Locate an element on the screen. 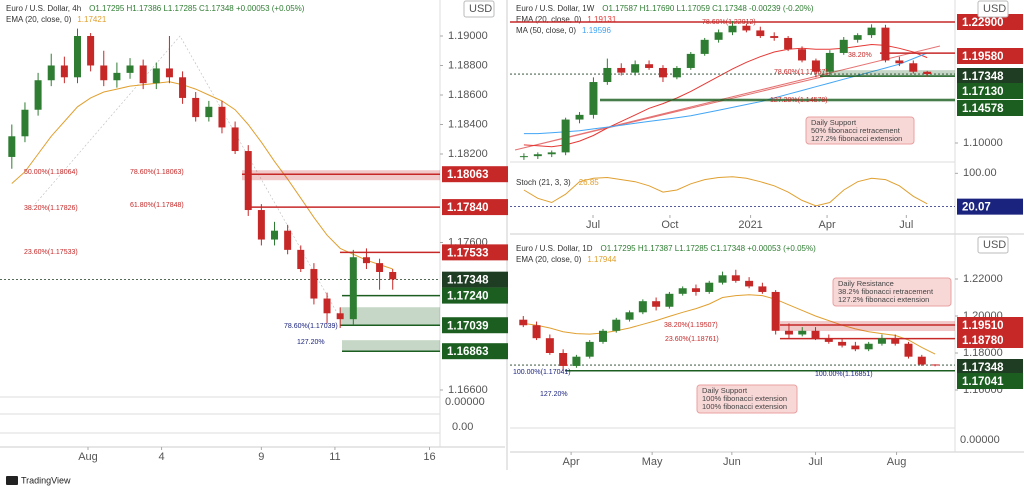 The height and width of the screenshot is (492, 1024). x-tick-label: 2021 is located at coordinates (750, 225).